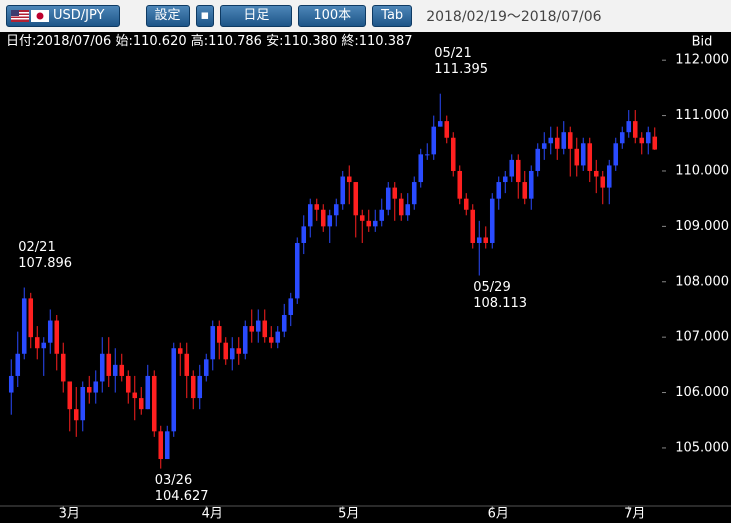 The width and height of the screenshot is (731, 523). What do you see at coordinates (256, 16) in the screenshot?
I see `period-button: 日足` at bounding box center [256, 16].